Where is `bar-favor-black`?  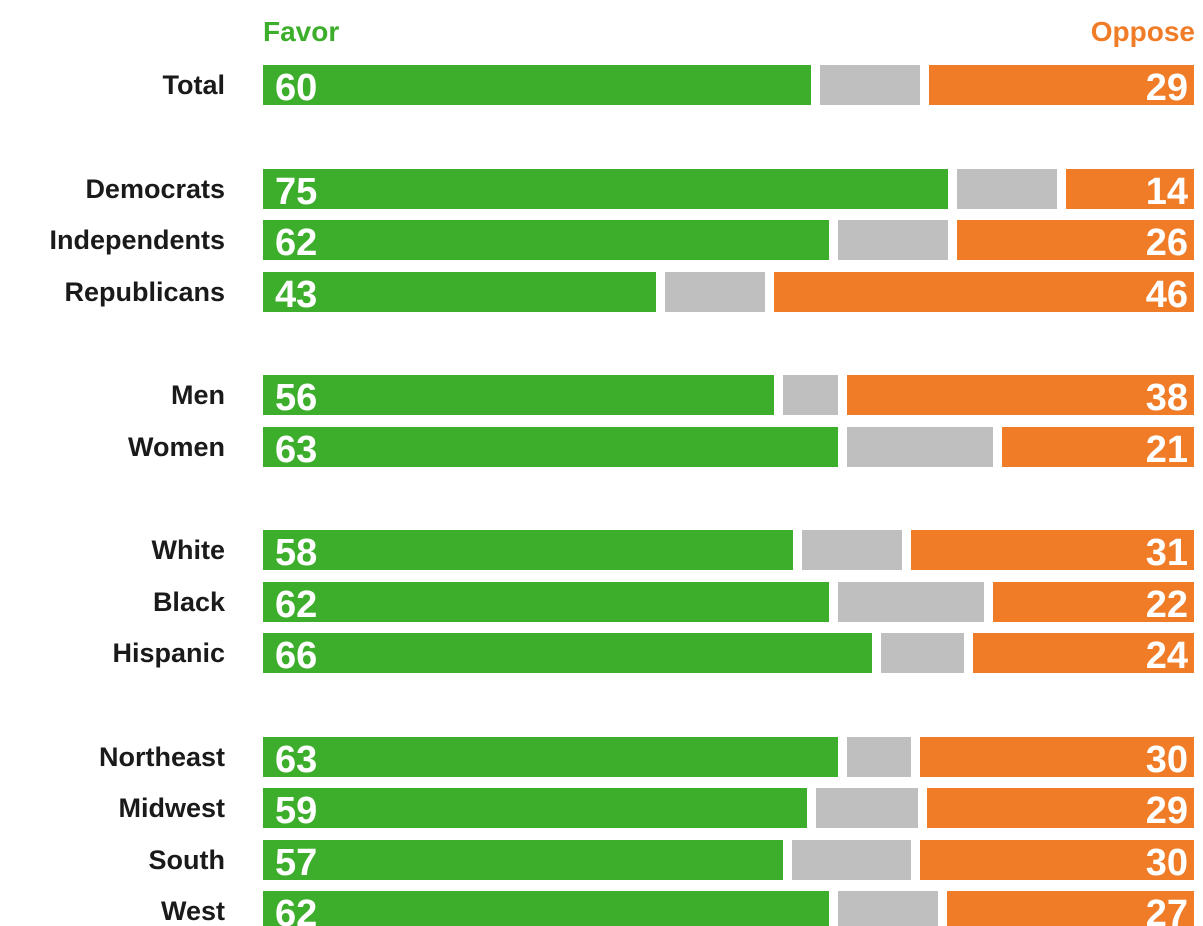
bar-favor-black is located at coordinates (546, 601).